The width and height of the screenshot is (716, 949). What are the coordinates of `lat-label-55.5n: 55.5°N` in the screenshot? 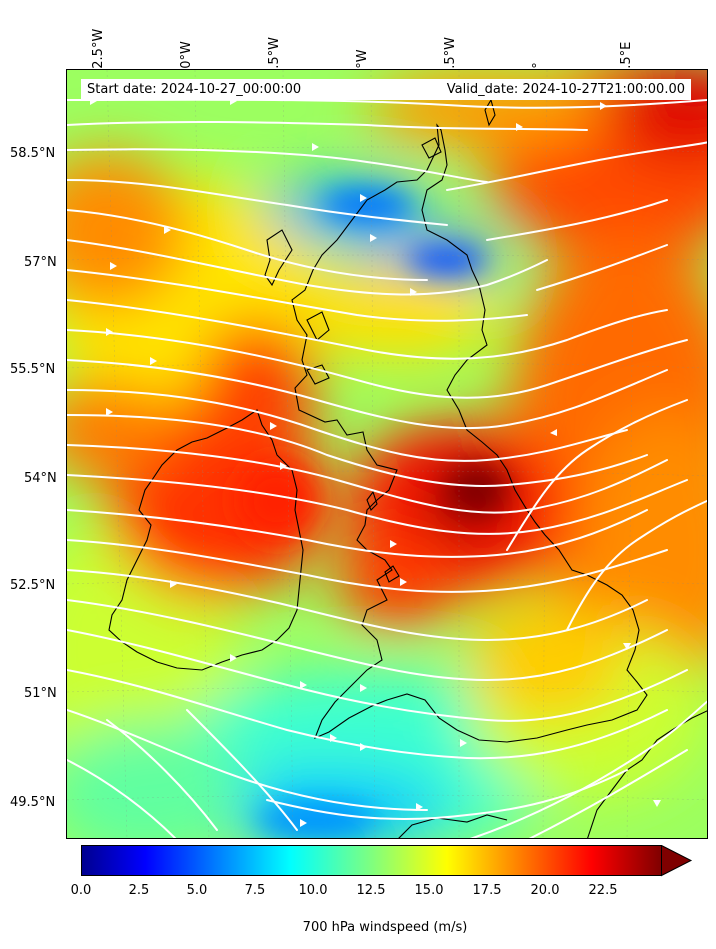 It's located at (33, 369).